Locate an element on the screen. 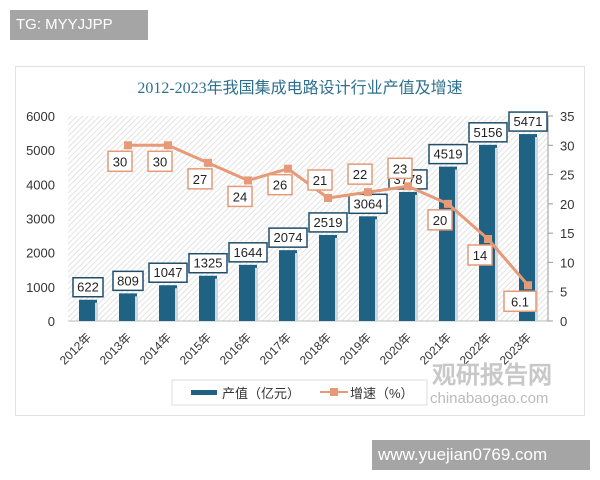 The width and height of the screenshot is (600, 480). bar-label: 5471 is located at coordinates (528, 121).